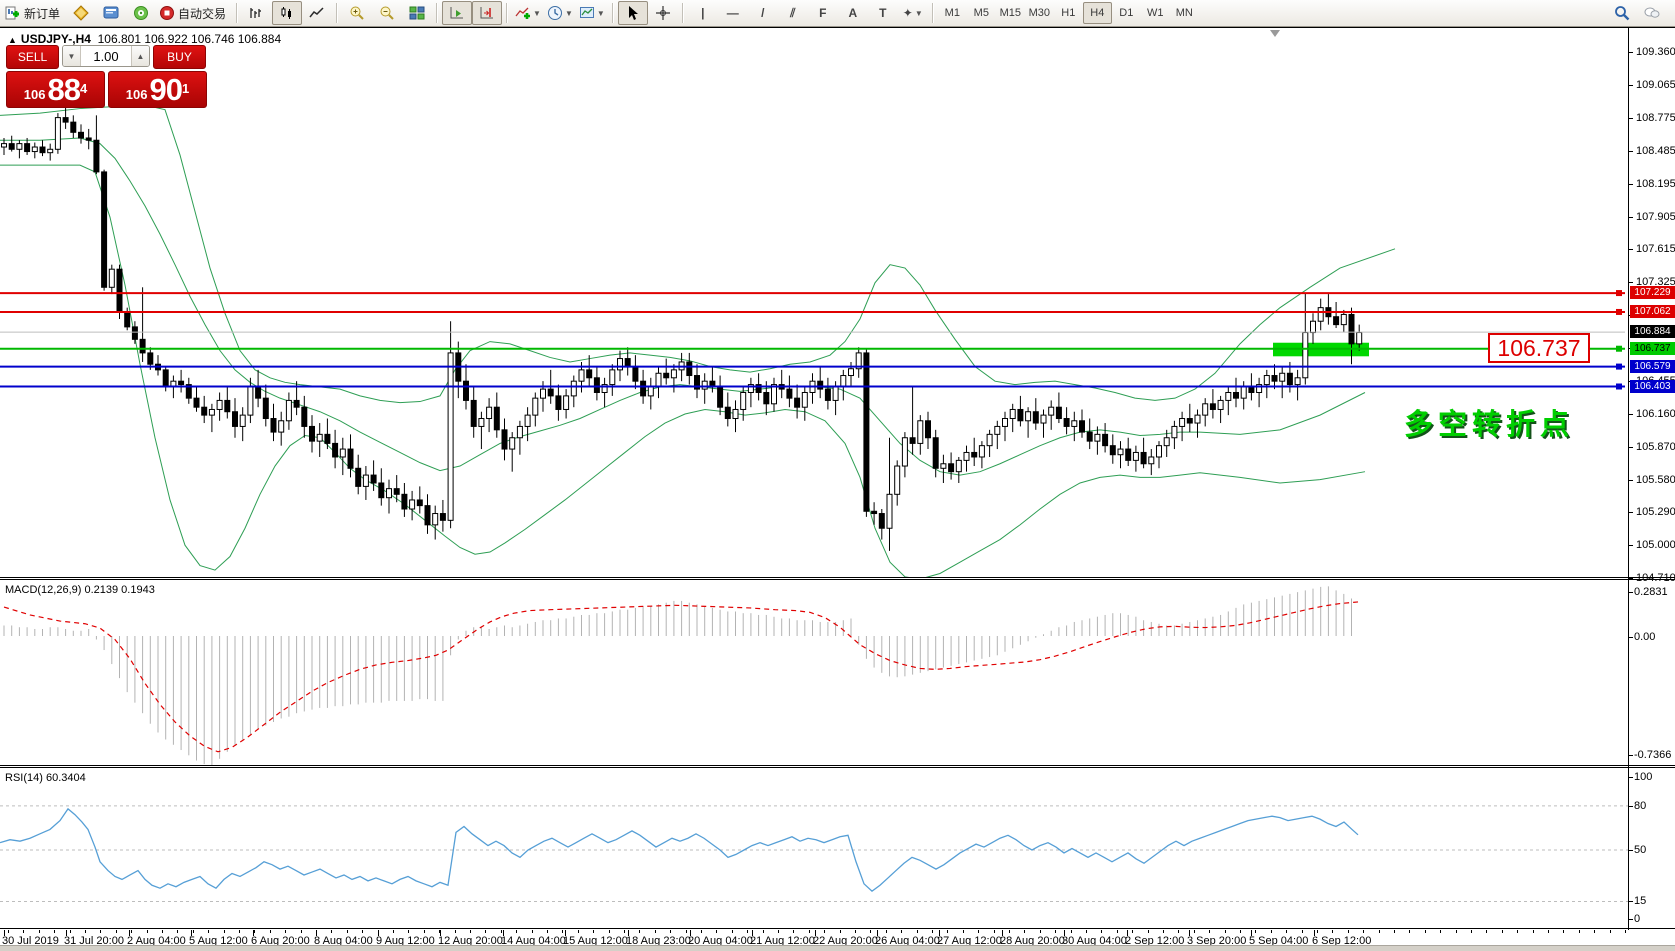  Describe the element at coordinates (1184, 13) in the screenshot. I see `timeframe-mn-button: MN` at that location.